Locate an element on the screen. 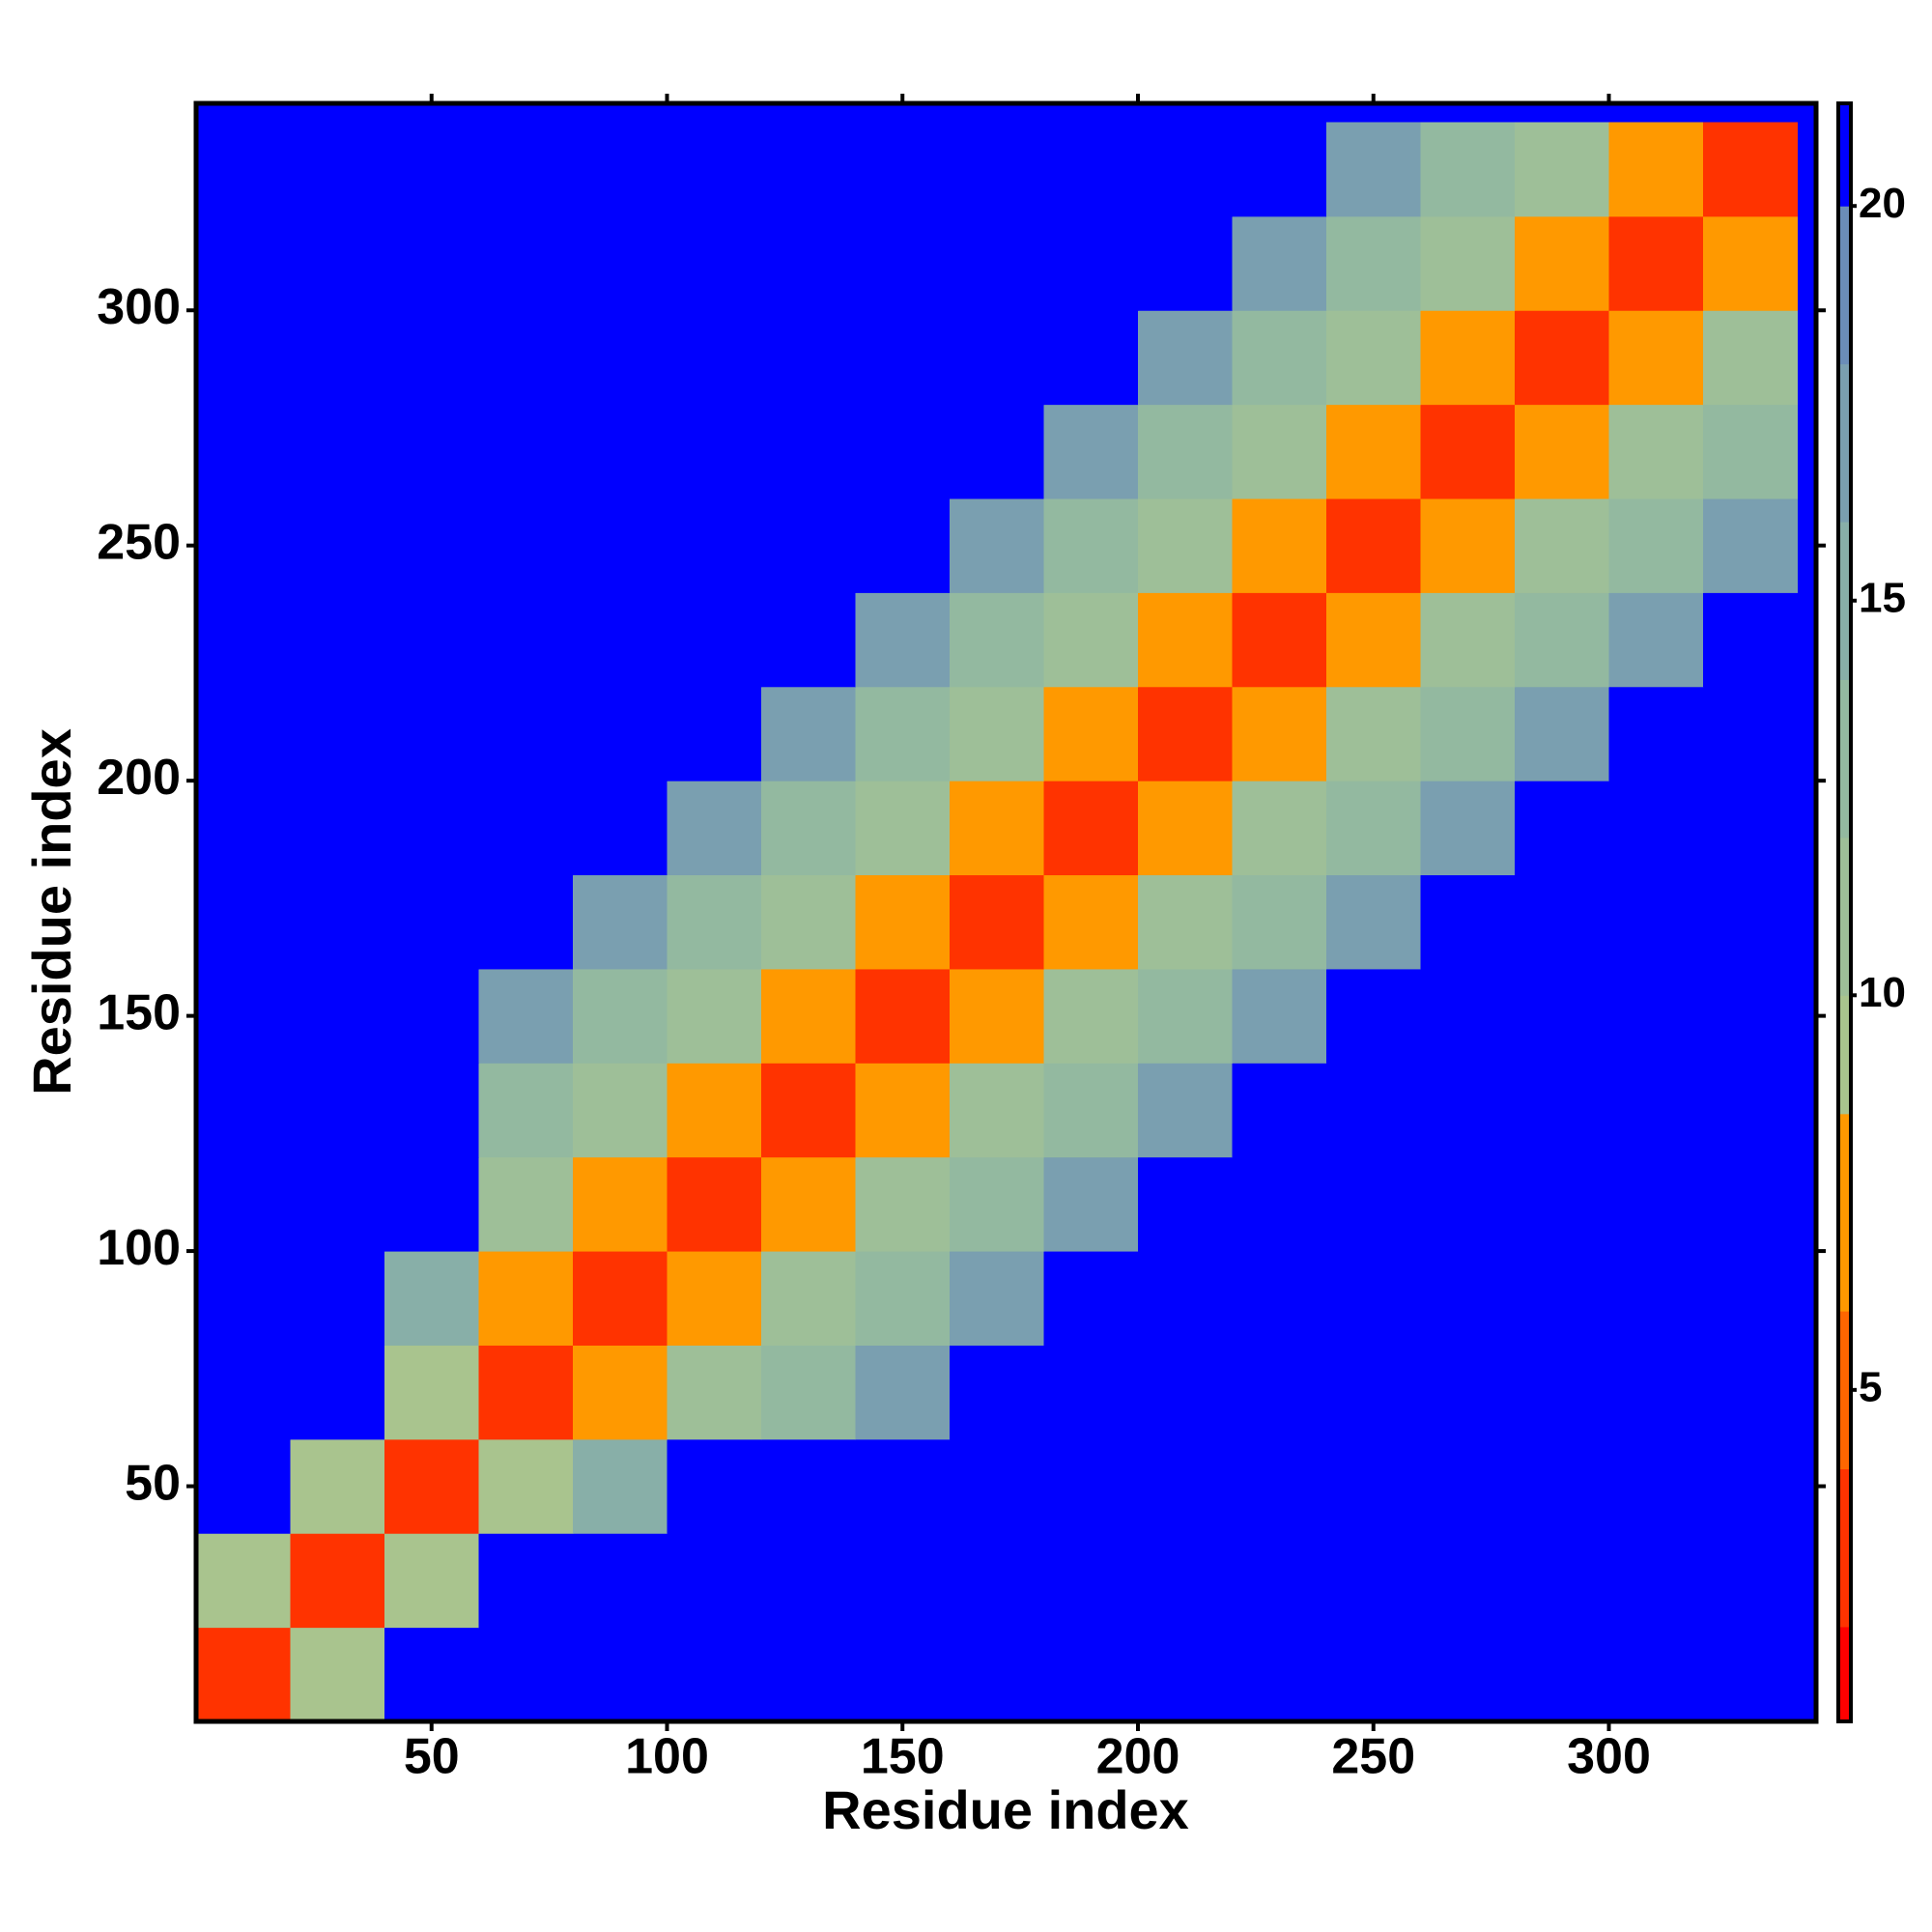  x-tick-label: 300 is located at coordinates (1609, 1757).